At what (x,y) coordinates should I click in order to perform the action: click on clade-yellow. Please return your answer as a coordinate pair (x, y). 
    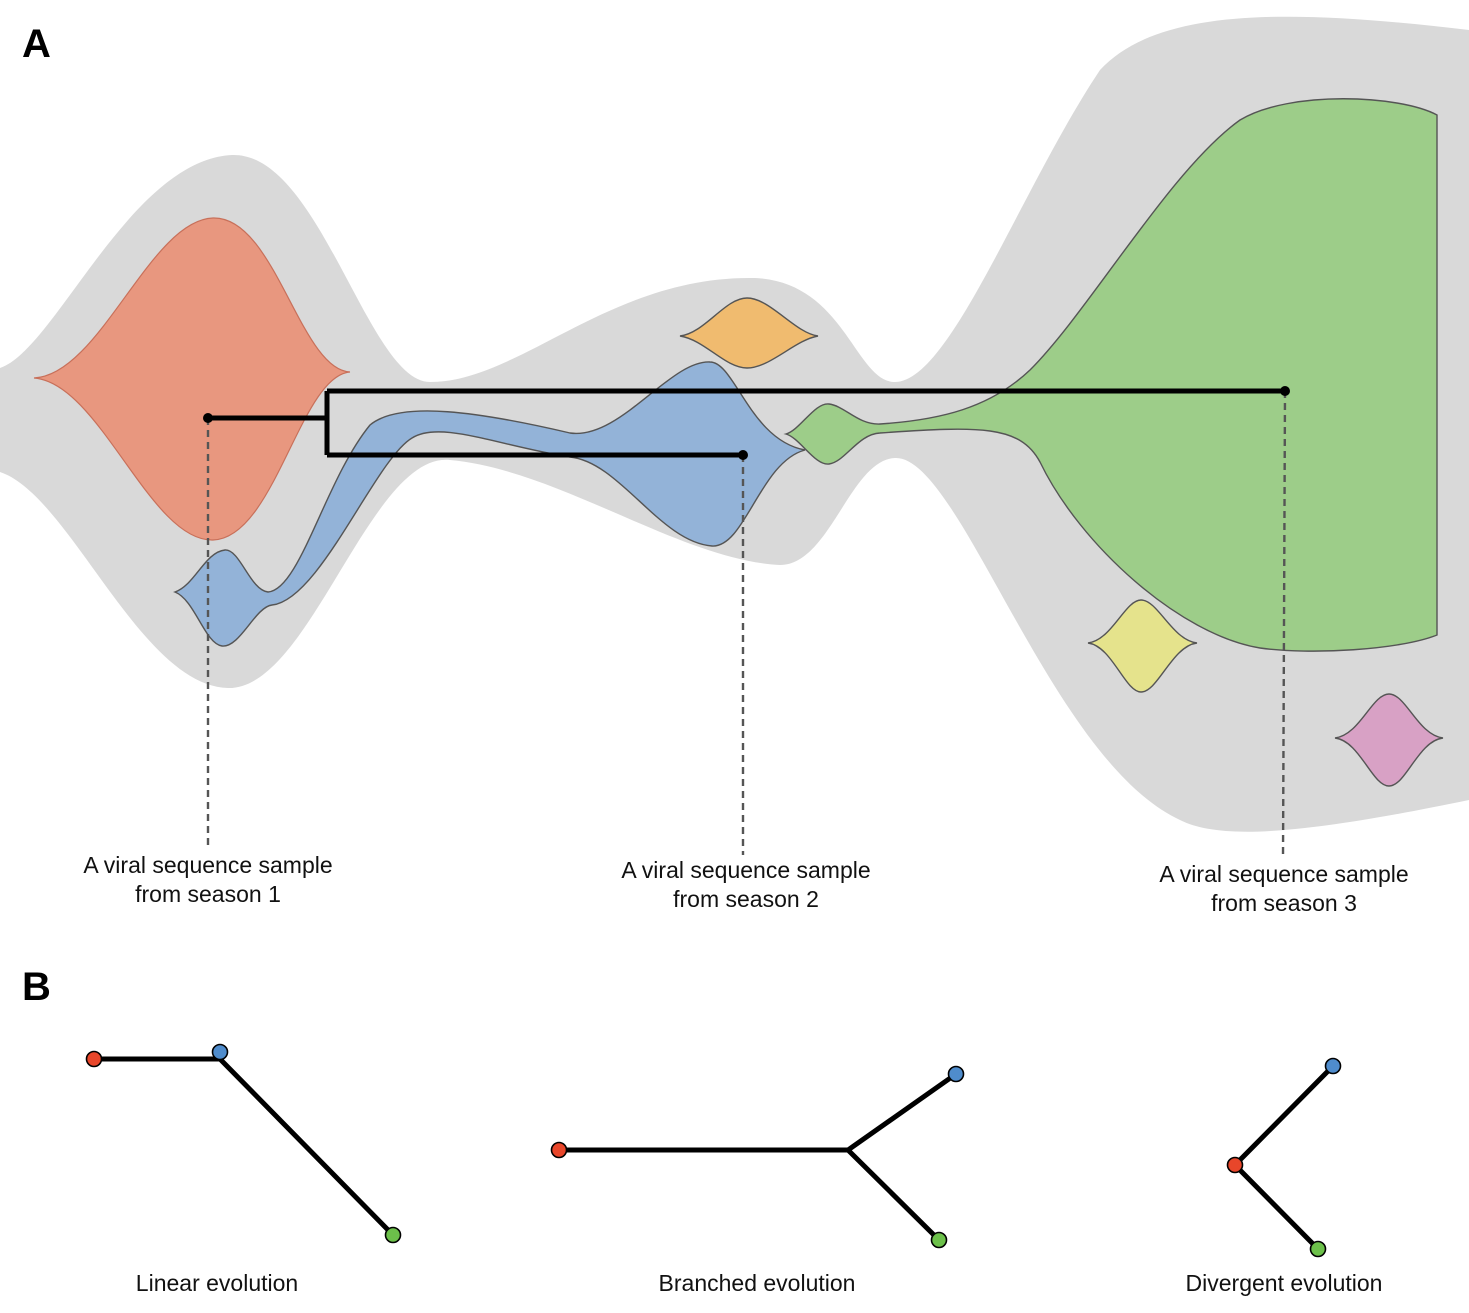
    Looking at the image, I should click on (1142, 646).